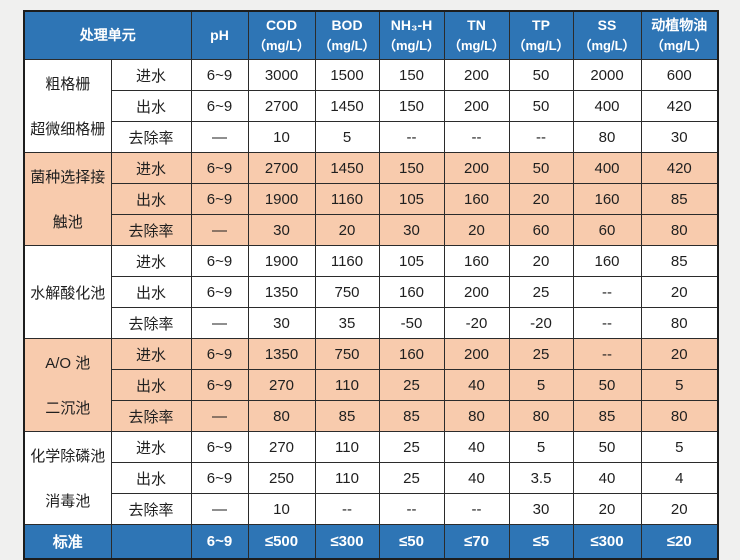  I want to click on value-cell: 30, so click(281, 323).